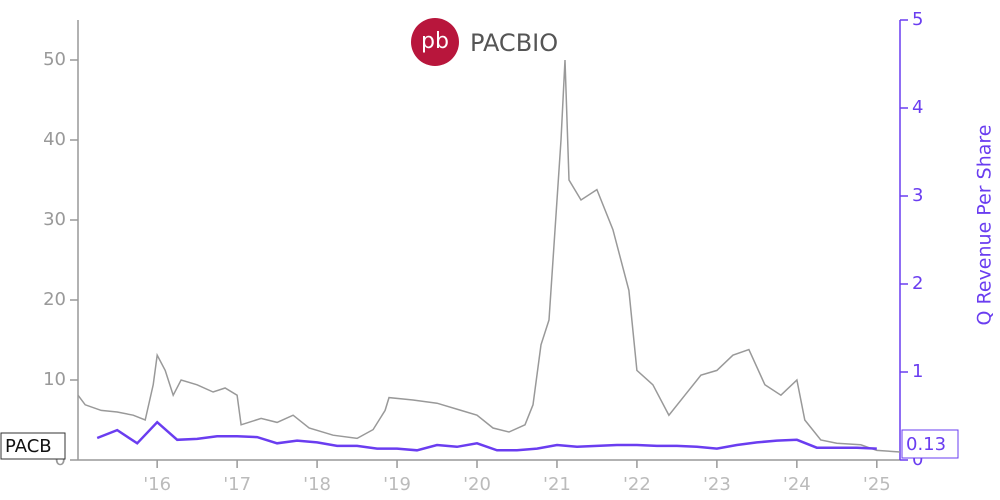 The image size is (1000, 500). What do you see at coordinates (637, 484) in the screenshot?
I see `x-tick-label: '22` at bounding box center [637, 484].